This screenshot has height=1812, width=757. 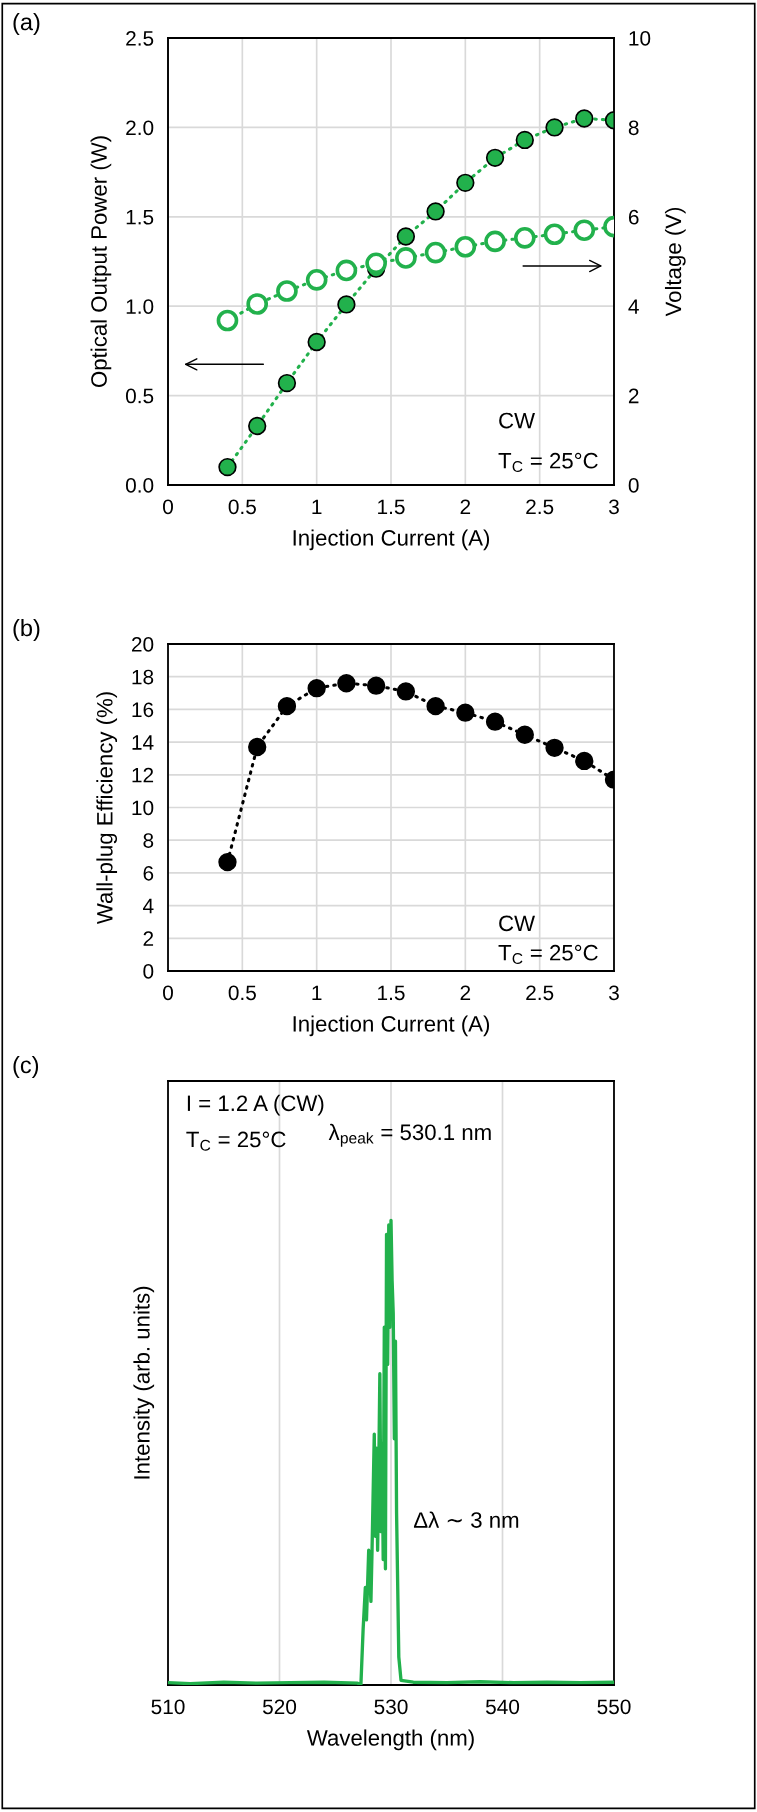 I want to click on x-tick-label: 550, so click(x=614, y=1707).